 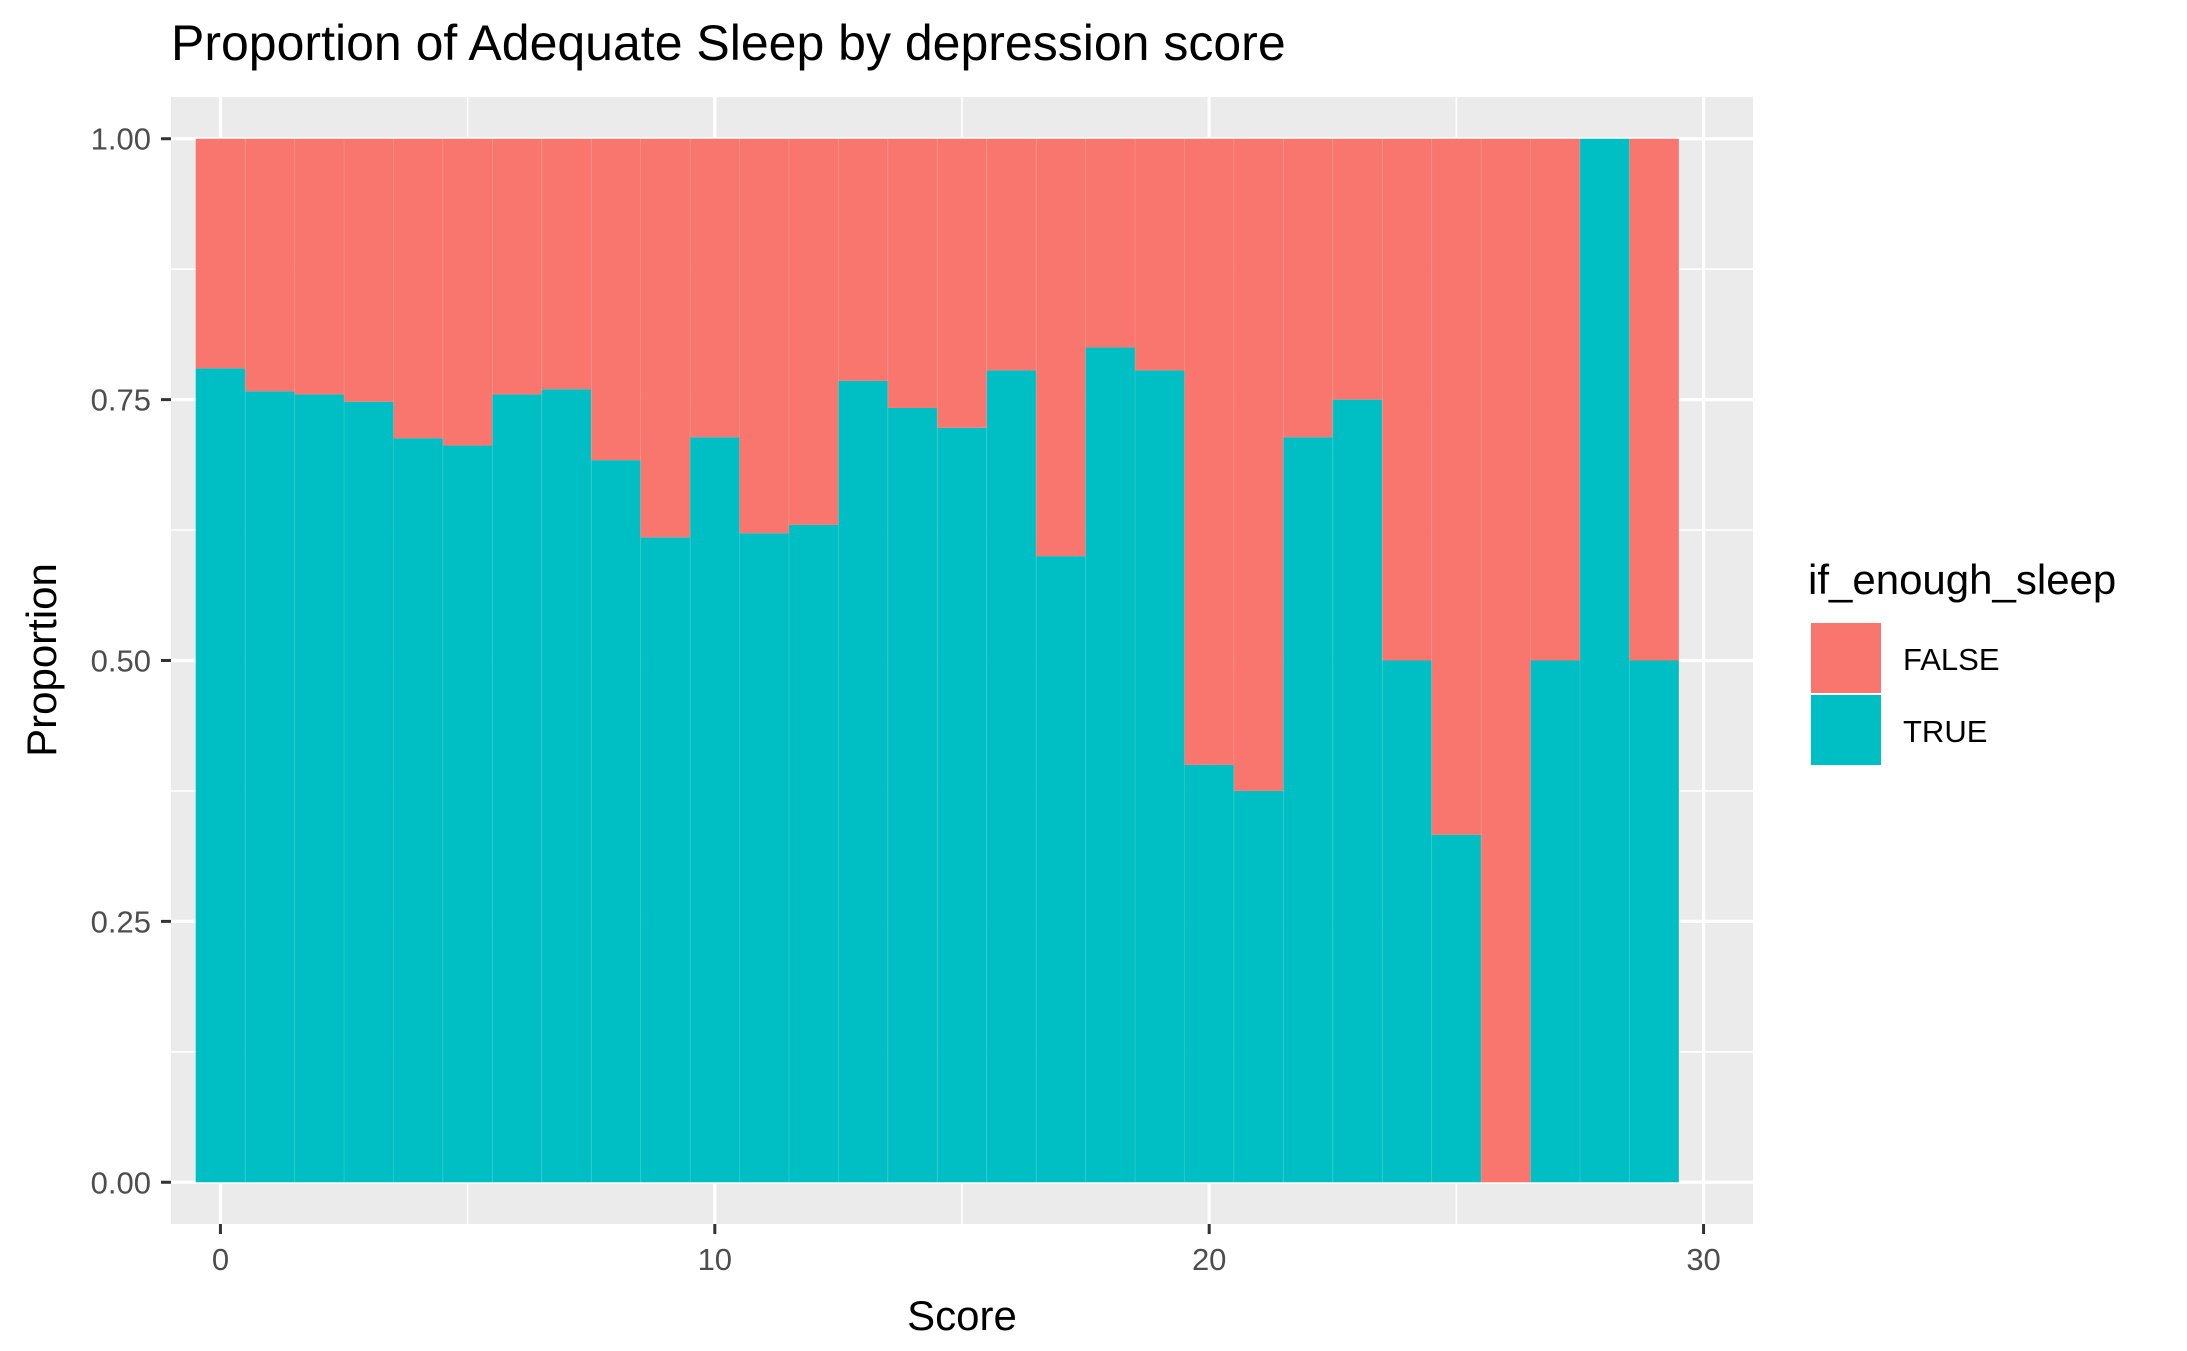 What do you see at coordinates (1846, 730) in the screenshot?
I see `legend-key-true` at bounding box center [1846, 730].